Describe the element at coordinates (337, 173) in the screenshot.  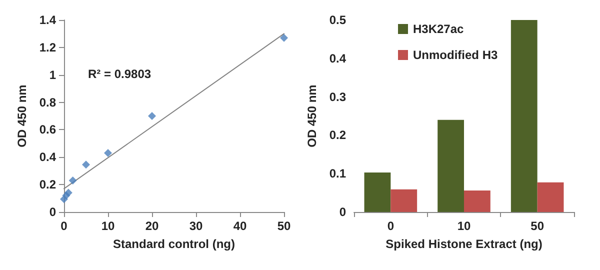
I see `y-tick-label: 0.1` at that location.